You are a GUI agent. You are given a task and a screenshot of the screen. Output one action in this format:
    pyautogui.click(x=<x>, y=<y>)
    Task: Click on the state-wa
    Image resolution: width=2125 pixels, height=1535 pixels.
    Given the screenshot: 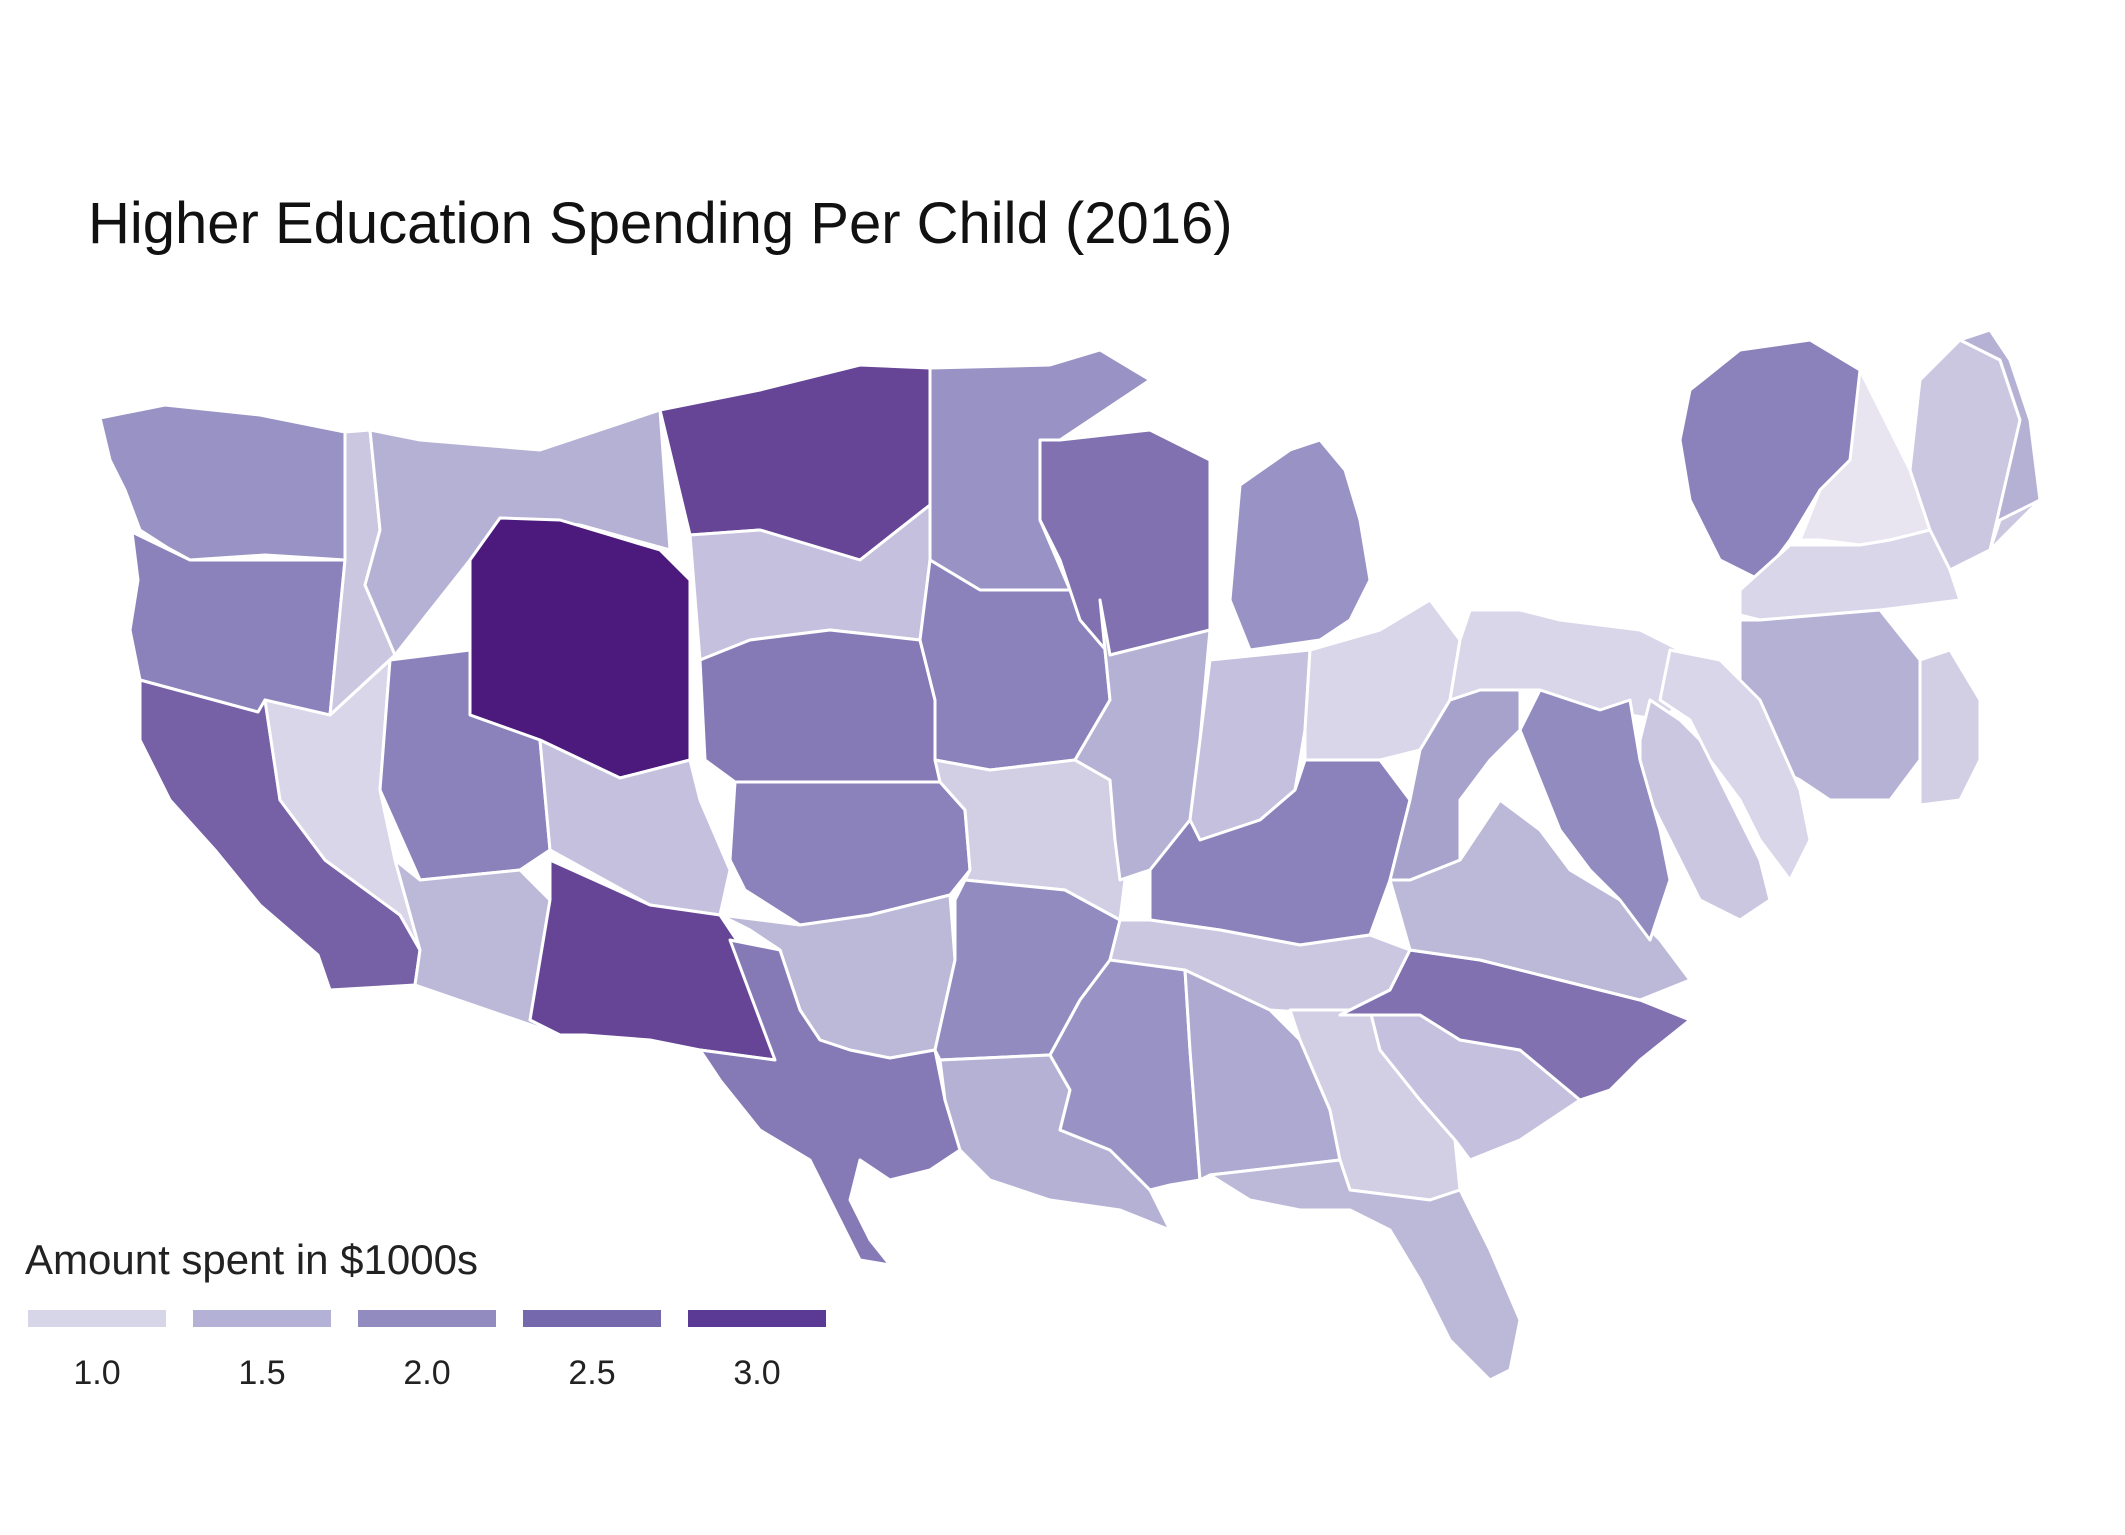 What is the action you would take?
    pyautogui.click(x=222, y=482)
    